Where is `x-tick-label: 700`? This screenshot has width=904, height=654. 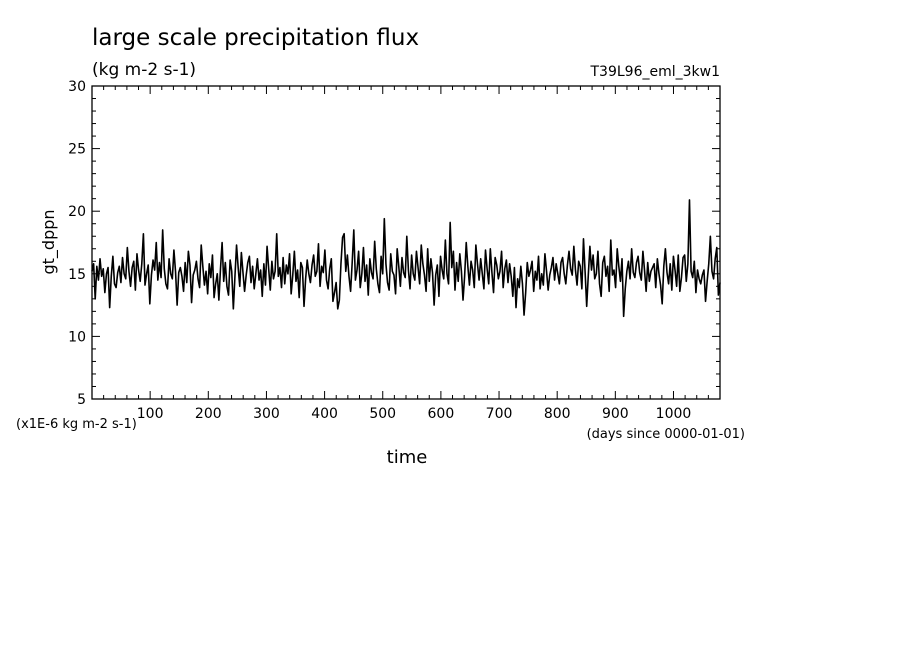 x-tick-label: 700 is located at coordinates (499, 414).